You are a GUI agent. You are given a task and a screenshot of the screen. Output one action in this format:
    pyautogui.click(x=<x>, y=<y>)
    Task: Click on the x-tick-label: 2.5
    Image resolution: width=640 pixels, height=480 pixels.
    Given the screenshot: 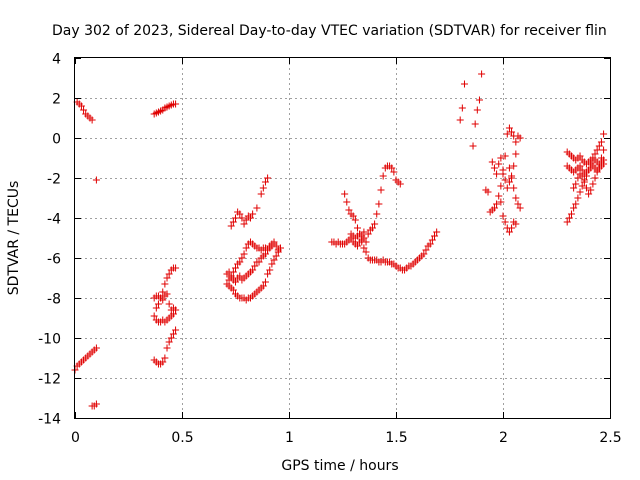 What is the action you would take?
    pyautogui.click(x=610, y=438)
    